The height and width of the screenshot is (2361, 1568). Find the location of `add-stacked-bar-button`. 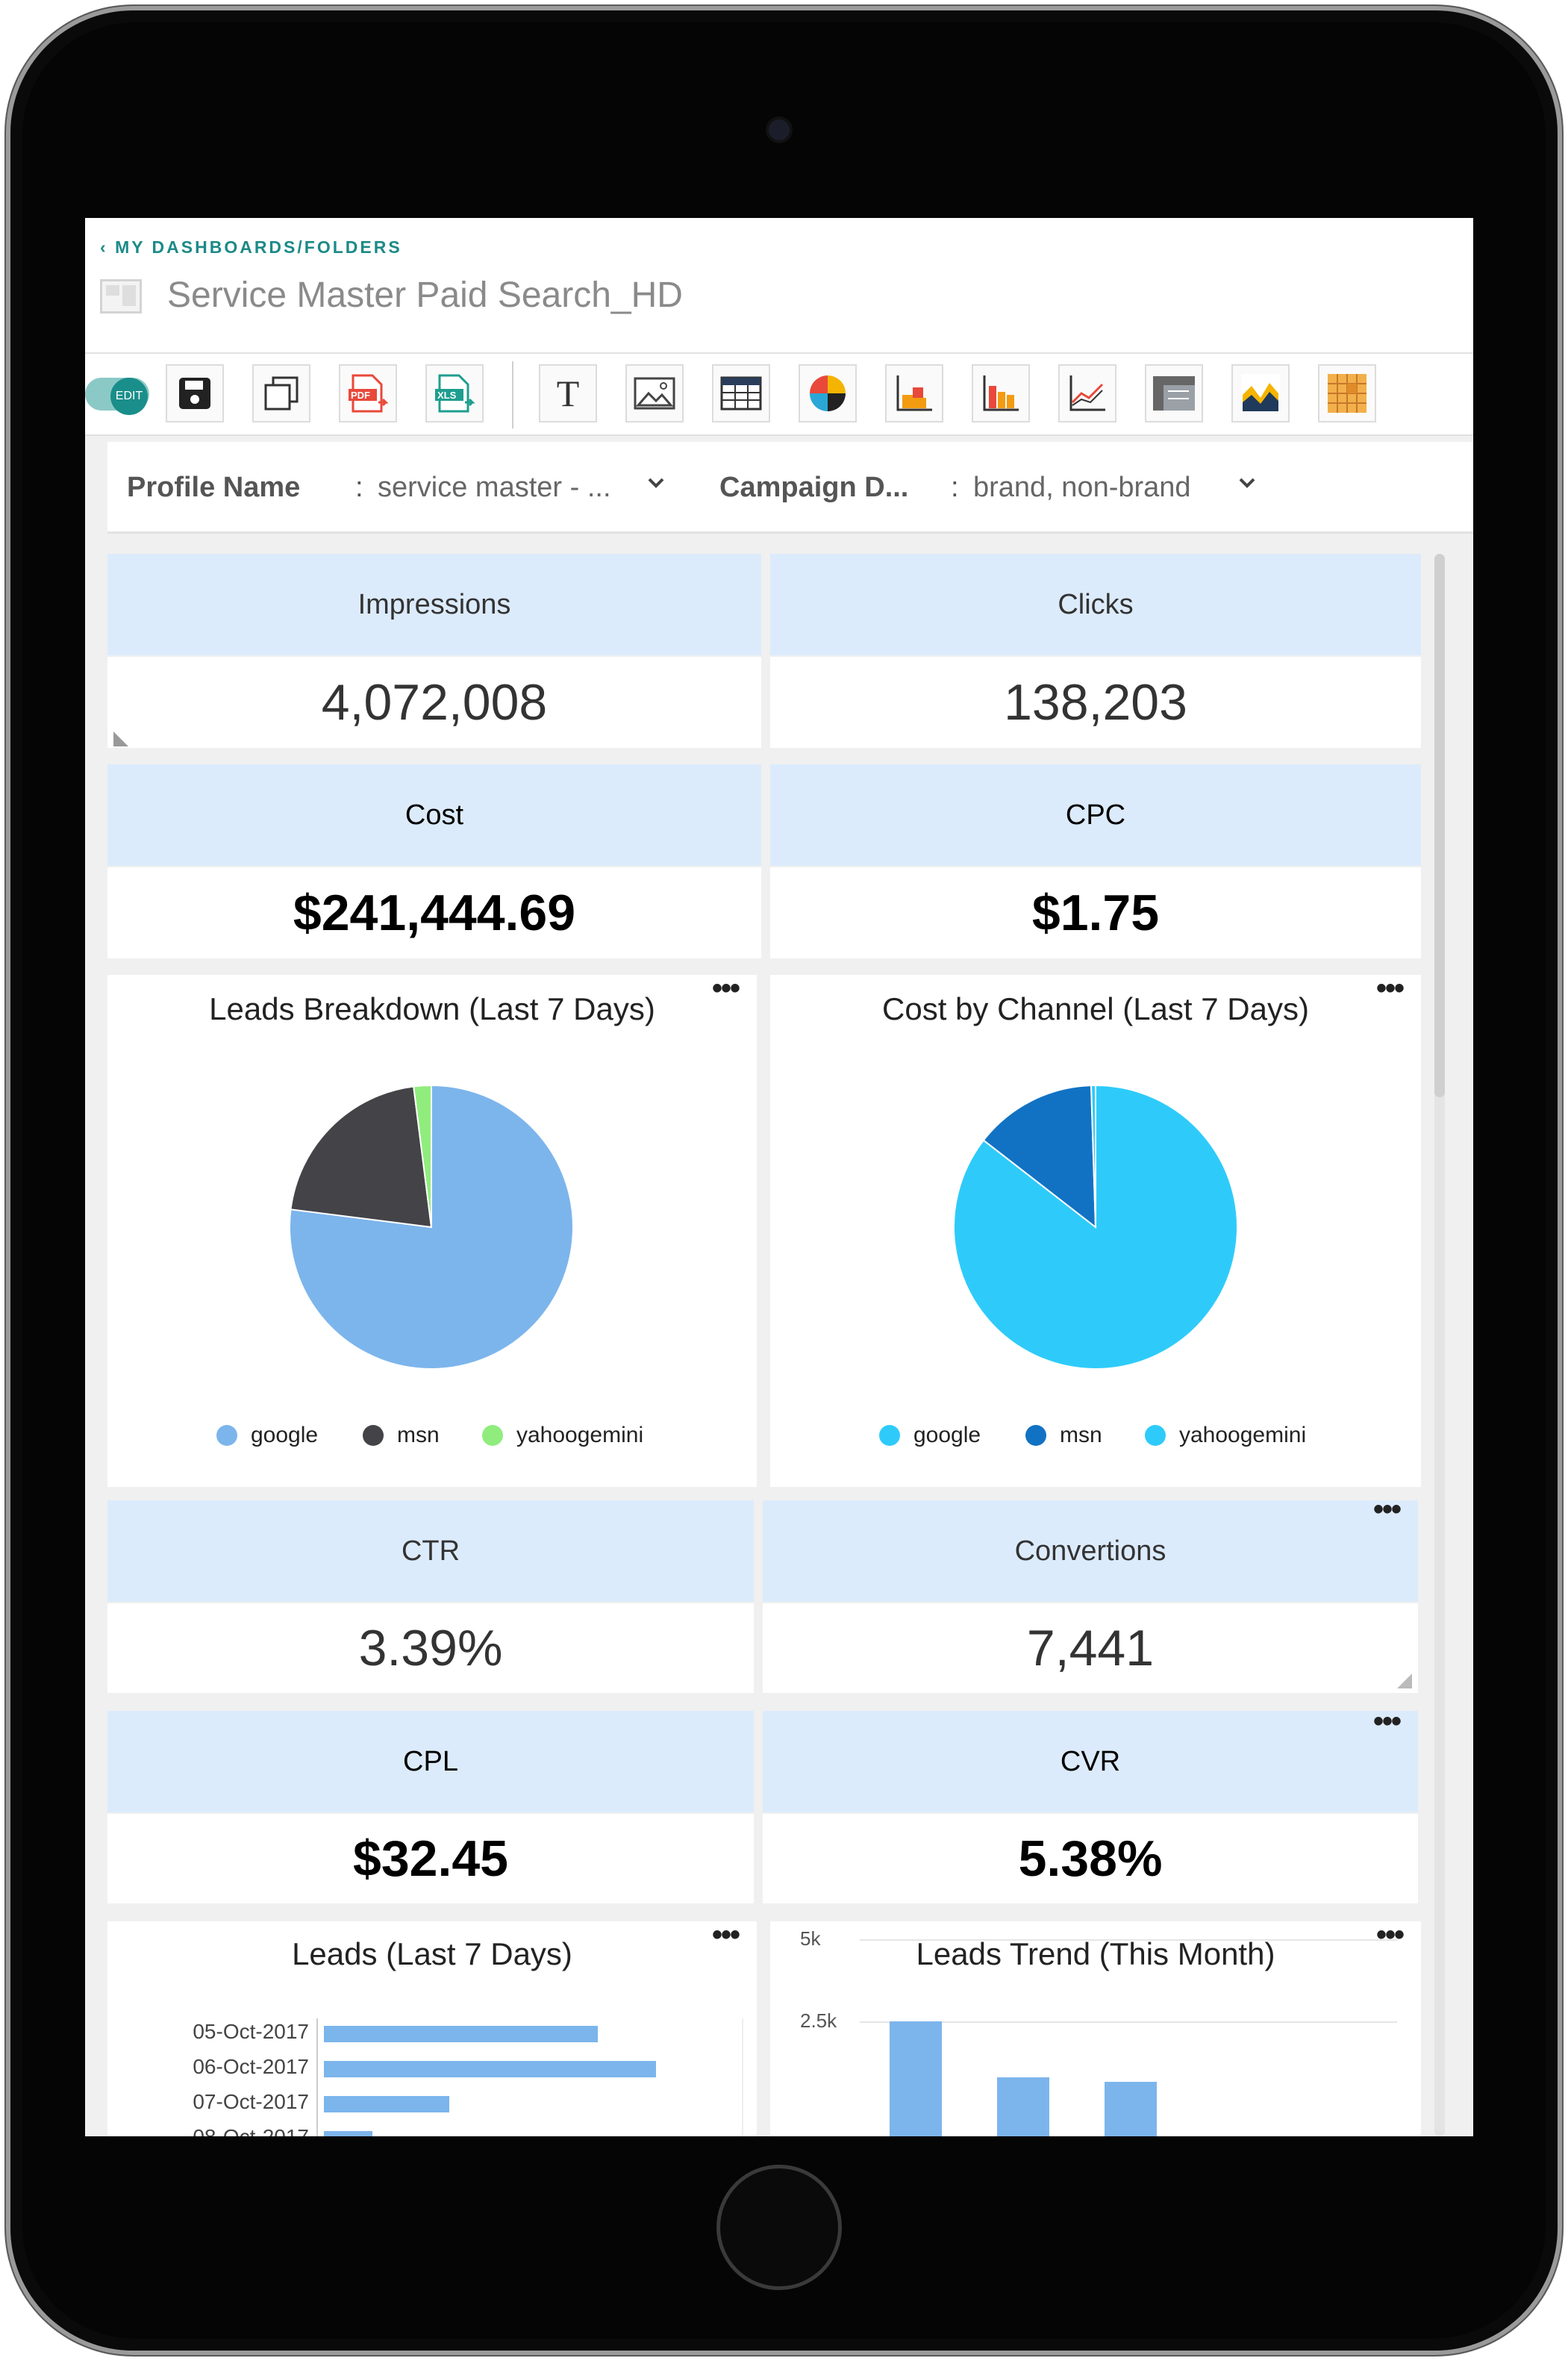

add-stacked-bar-button is located at coordinates (914, 393).